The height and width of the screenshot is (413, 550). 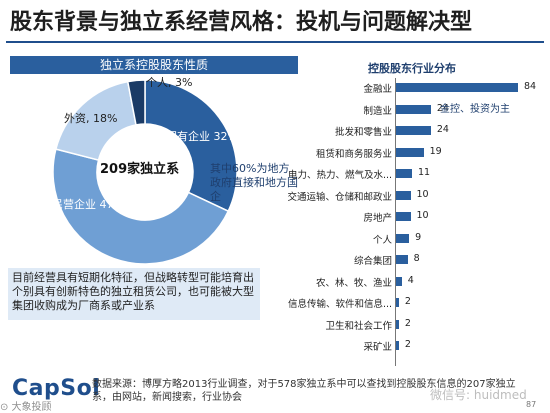 I want to click on bar-category-label: 租赁和商务服务业, so click(x=353, y=154).